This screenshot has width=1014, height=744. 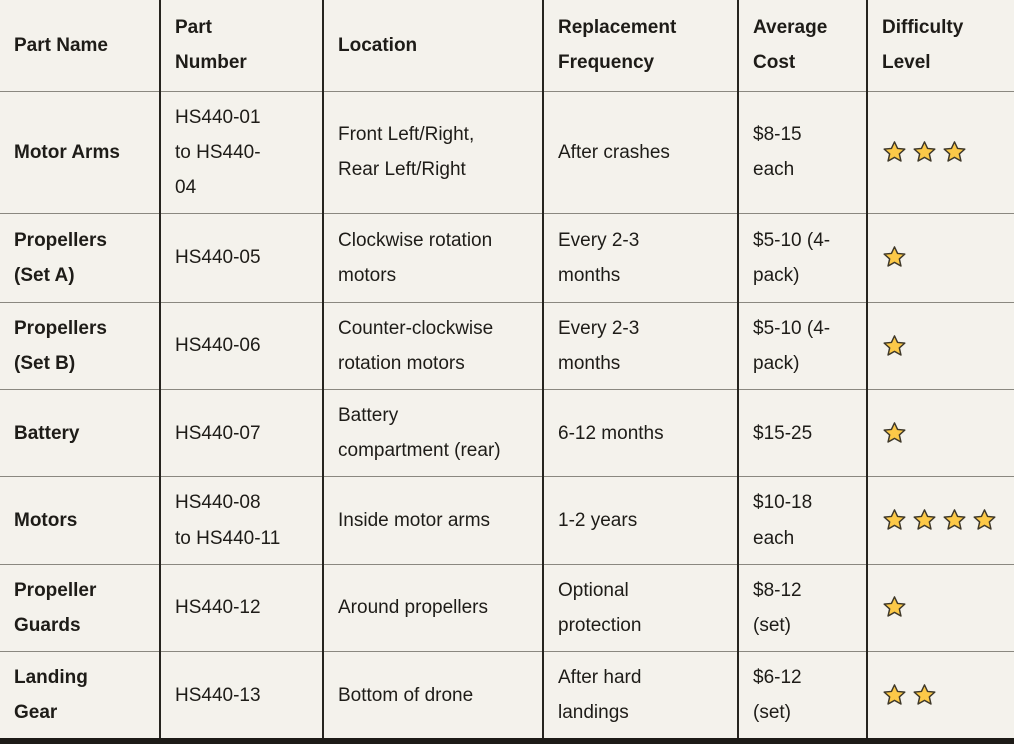 What do you see at coordinates (640, 696) in the screenshot?
I see `cell-replacement-frequency: After hard landings` at bounding box center [640, 696].